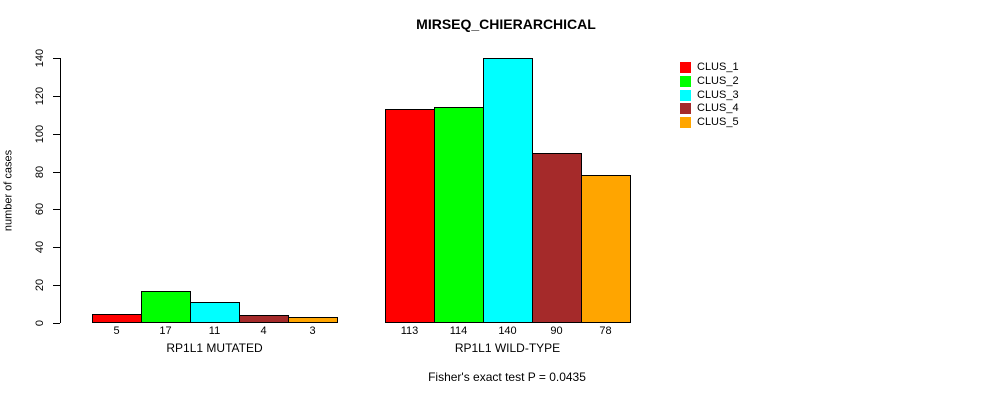 This screenshot has width=990, height=400. What do you see at coordinates (40, 247) in the screenshot?
I see `y-tick-label: 40` at bounding box center [40, 247].